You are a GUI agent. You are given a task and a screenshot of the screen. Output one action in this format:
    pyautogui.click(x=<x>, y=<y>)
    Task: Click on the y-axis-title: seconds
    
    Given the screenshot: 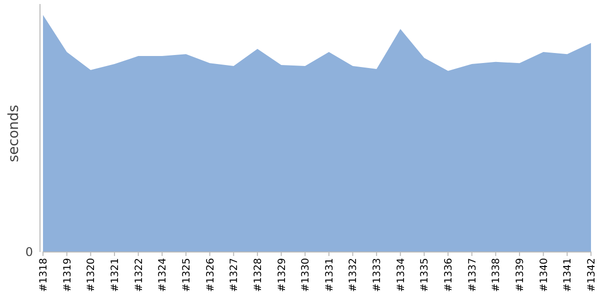 What is the action you would take?
    pyautogui.click(x=14, y=133)
    